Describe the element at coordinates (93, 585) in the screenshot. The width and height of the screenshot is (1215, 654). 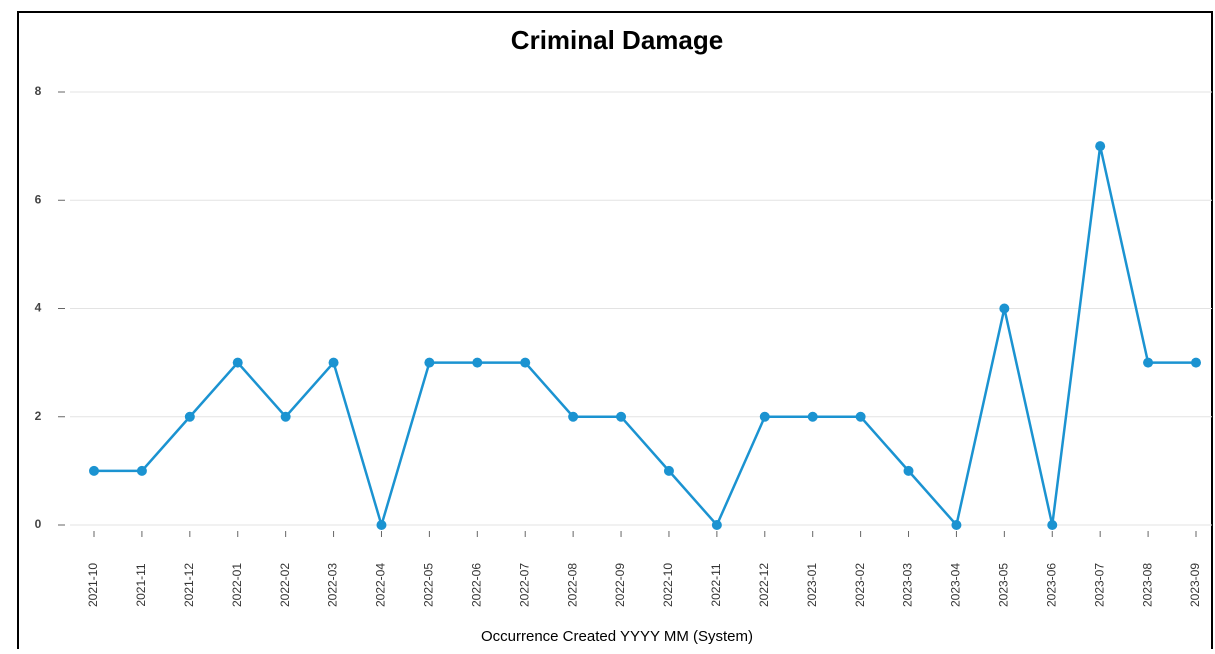
I see `x-tick-label: 2021-10` at that location.